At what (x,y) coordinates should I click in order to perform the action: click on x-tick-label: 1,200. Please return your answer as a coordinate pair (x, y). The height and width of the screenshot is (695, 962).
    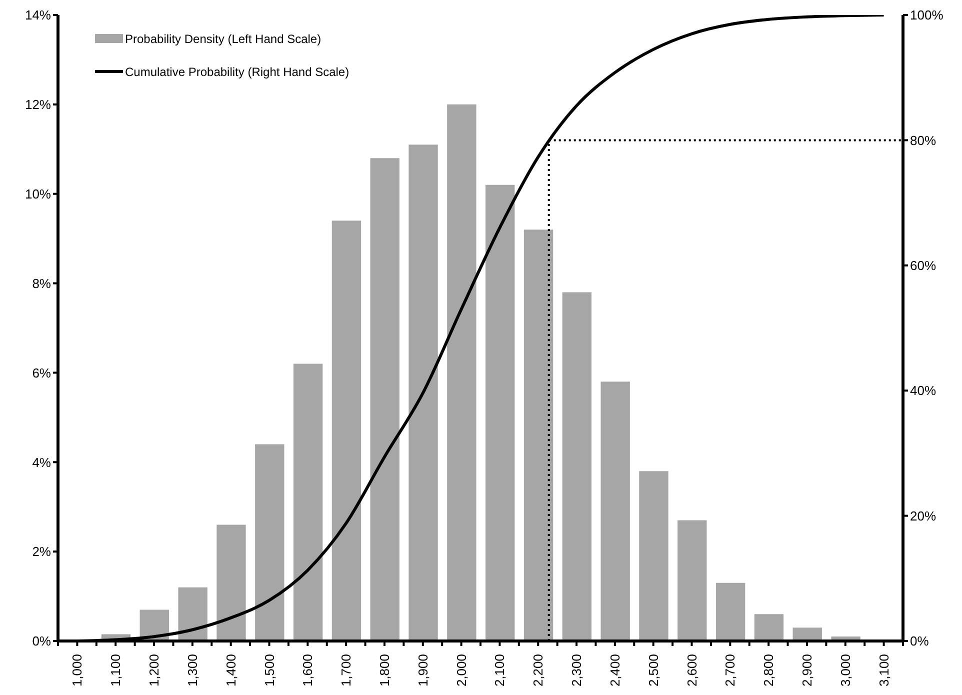
    Looking at the image, I should click on (154, 670).